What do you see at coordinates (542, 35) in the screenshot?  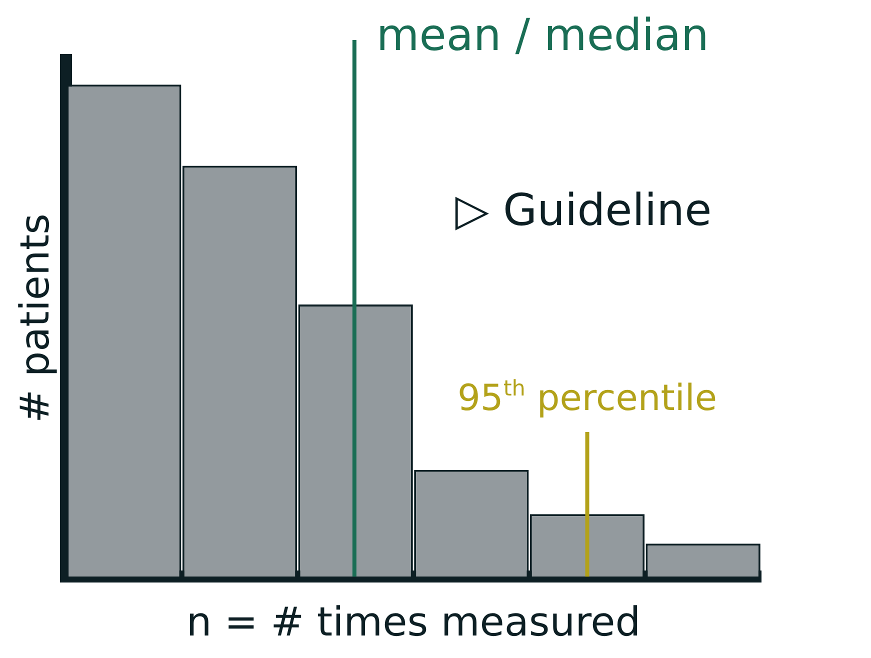 I see `text: mean / median` at bounding box center [542, 35].